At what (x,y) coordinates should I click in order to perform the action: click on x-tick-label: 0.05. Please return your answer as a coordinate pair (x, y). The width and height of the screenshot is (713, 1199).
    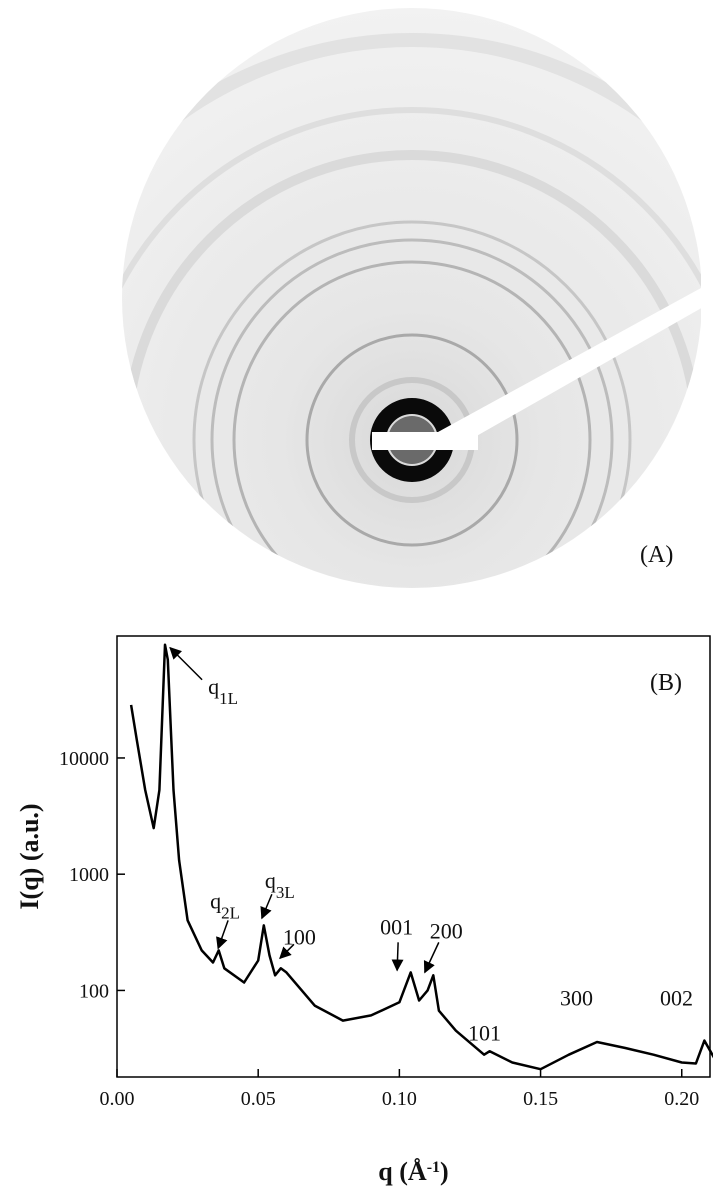
    Looking at the image, I should click on (258, 1099).